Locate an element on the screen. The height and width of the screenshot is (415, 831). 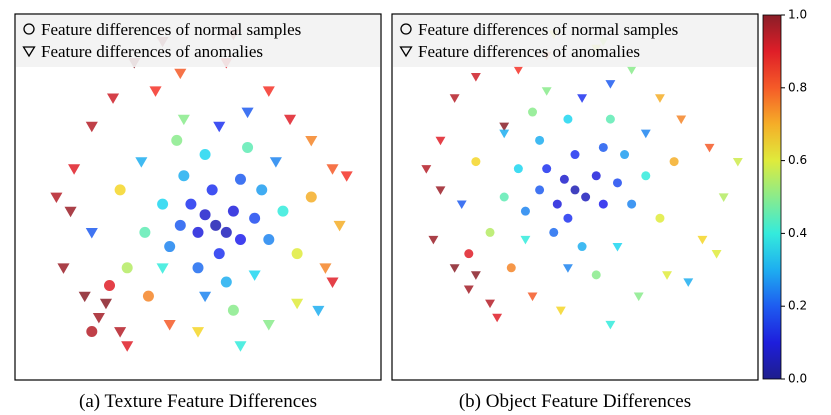
legend-label: Feature differences of normal samples is located at coordinates (171, 29).